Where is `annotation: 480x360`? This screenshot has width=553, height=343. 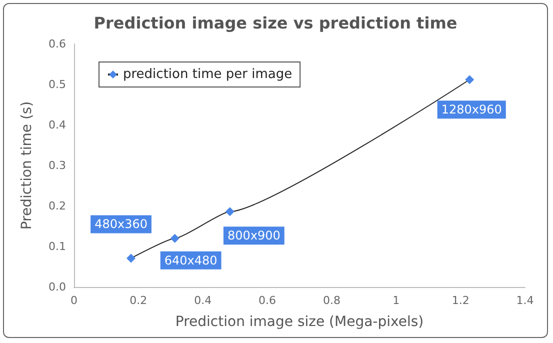 annotation: 480x360 is located at coordinates (121, 224).